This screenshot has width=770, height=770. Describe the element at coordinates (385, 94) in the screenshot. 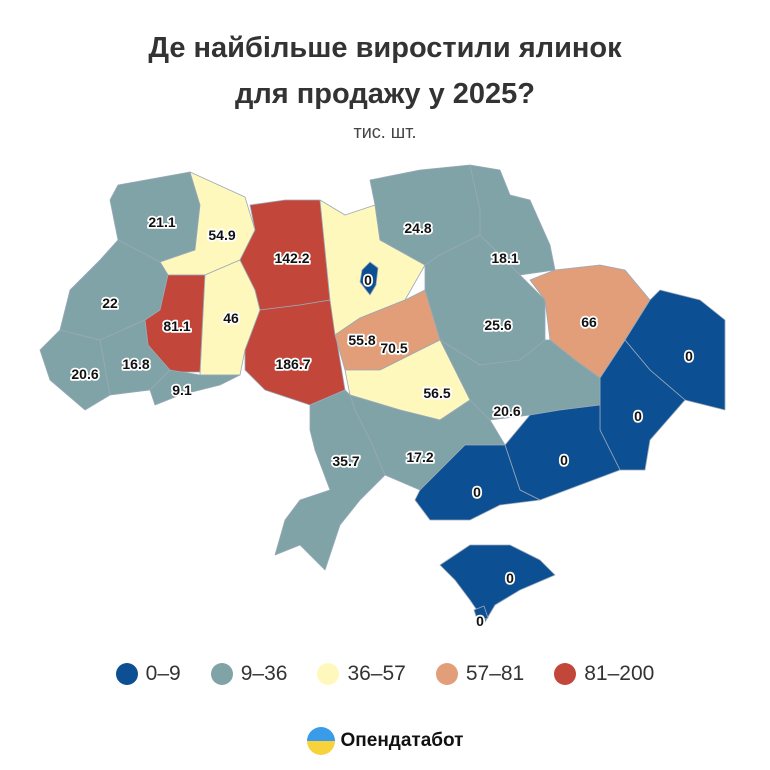

I see `title-line-2: для продажу у 2025?` at that location.